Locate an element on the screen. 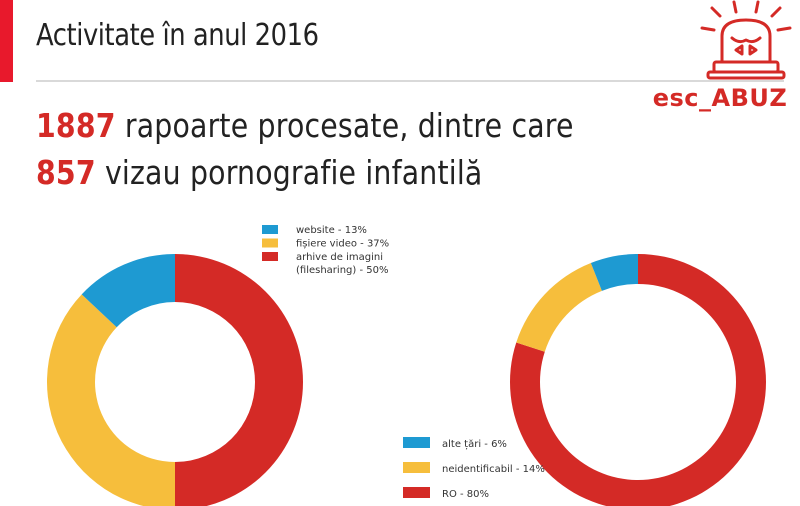  headline-line-2: 857 vizau pornografie infantilă is located at coordinates (259, 172).